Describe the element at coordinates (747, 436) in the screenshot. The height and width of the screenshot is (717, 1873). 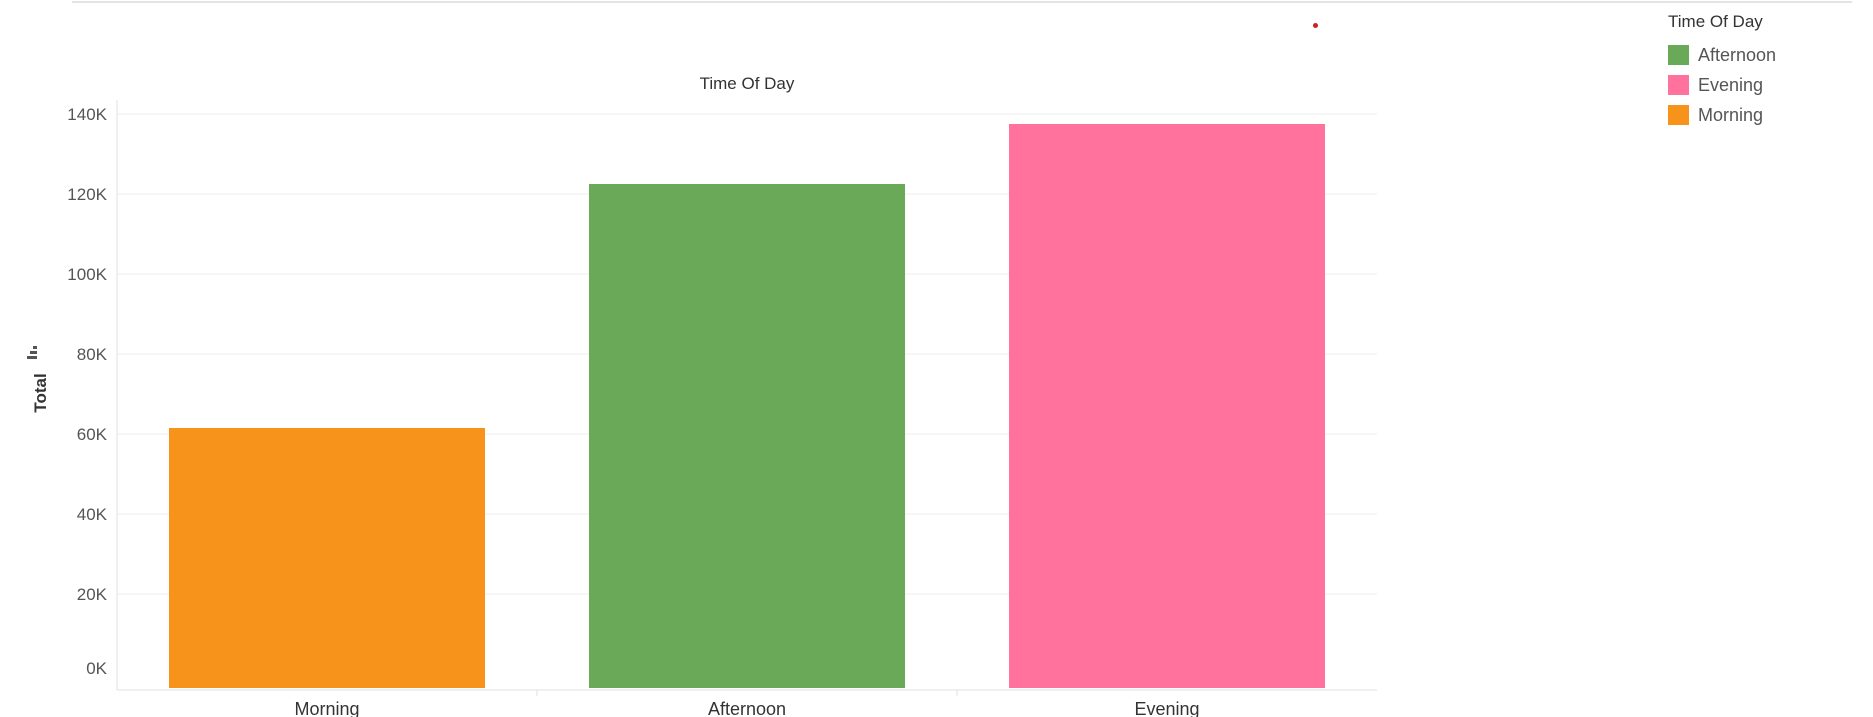
I see `bar-afternoon` at that location.